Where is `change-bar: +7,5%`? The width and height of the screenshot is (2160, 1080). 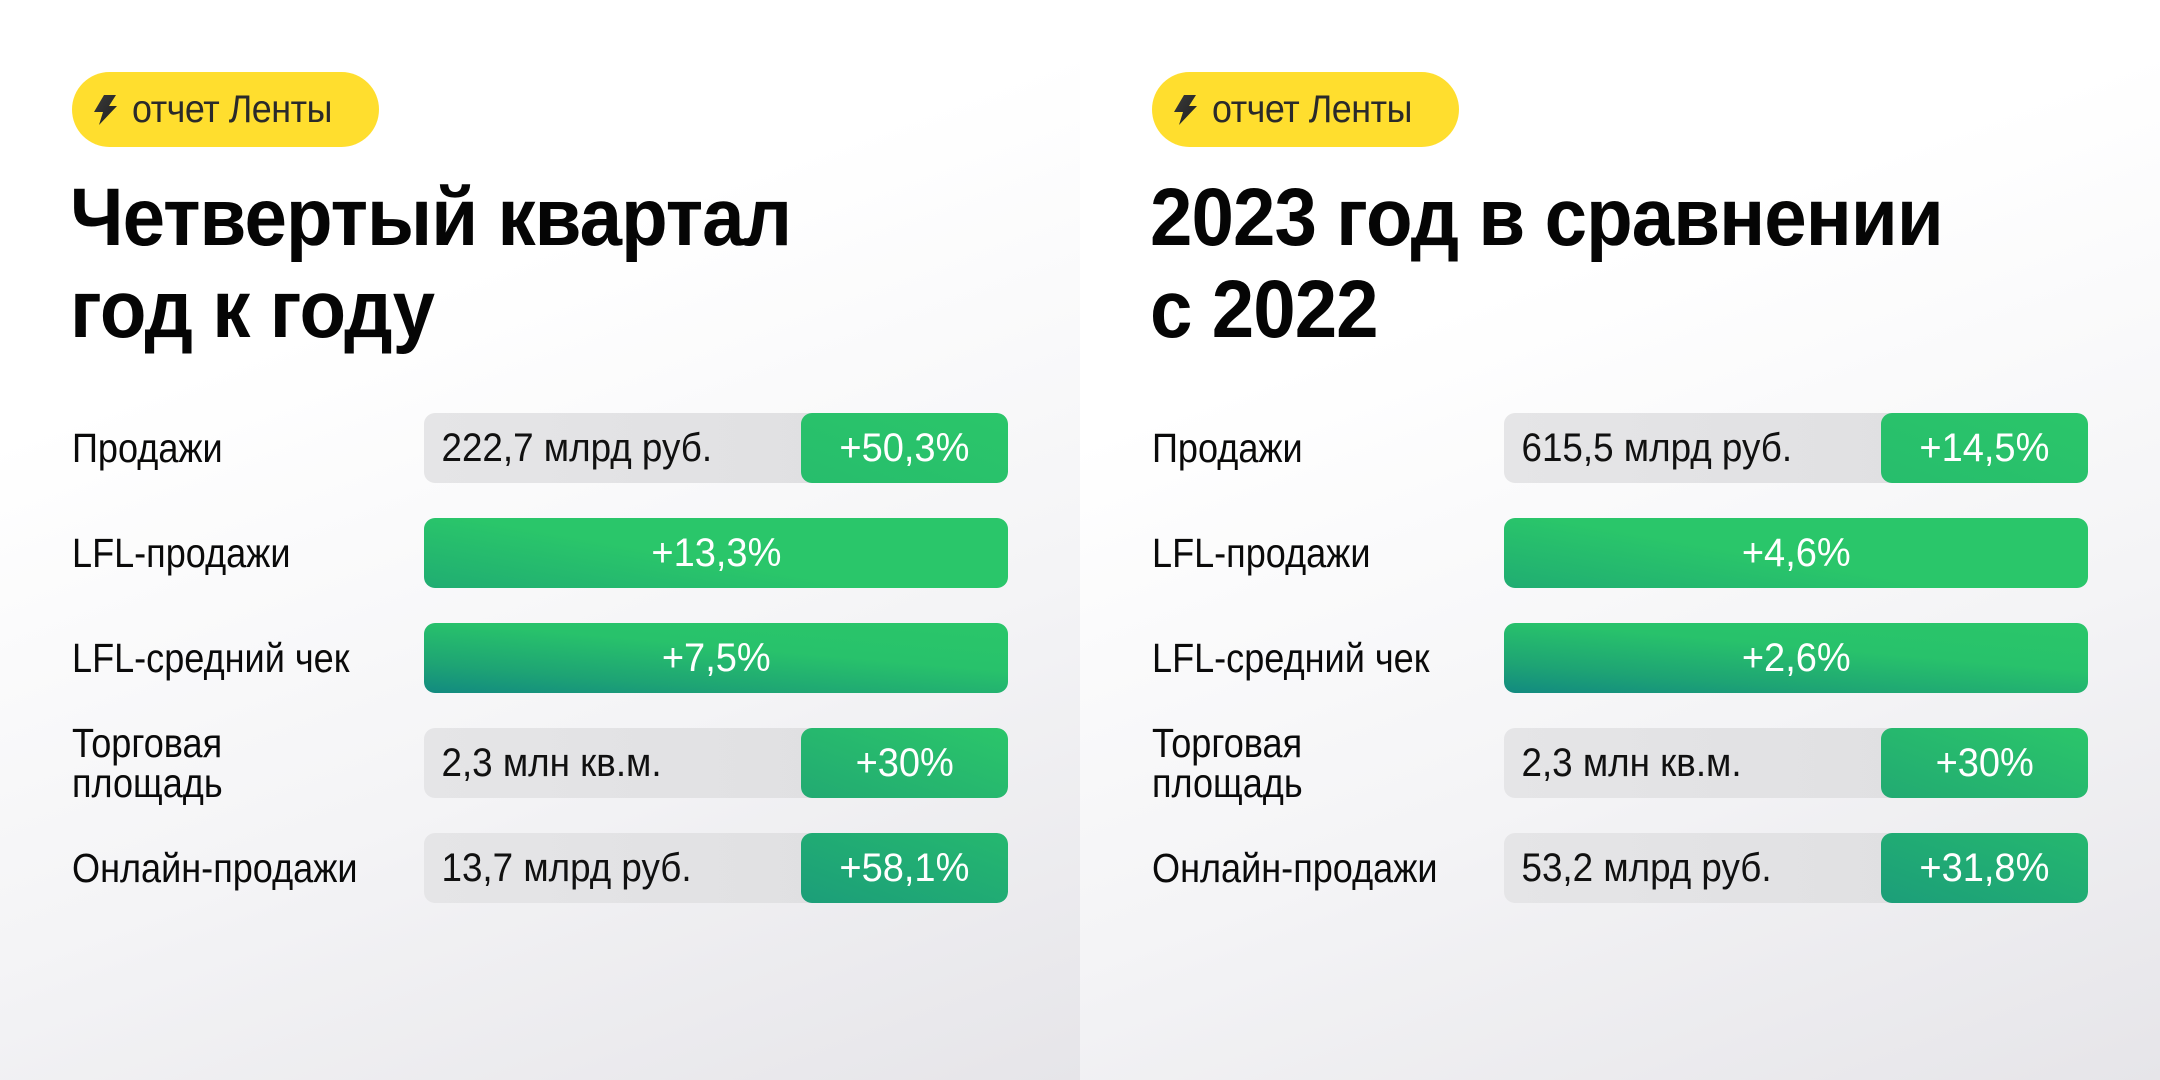 change-bar: +7,5% is located at coordinates (716, 658).